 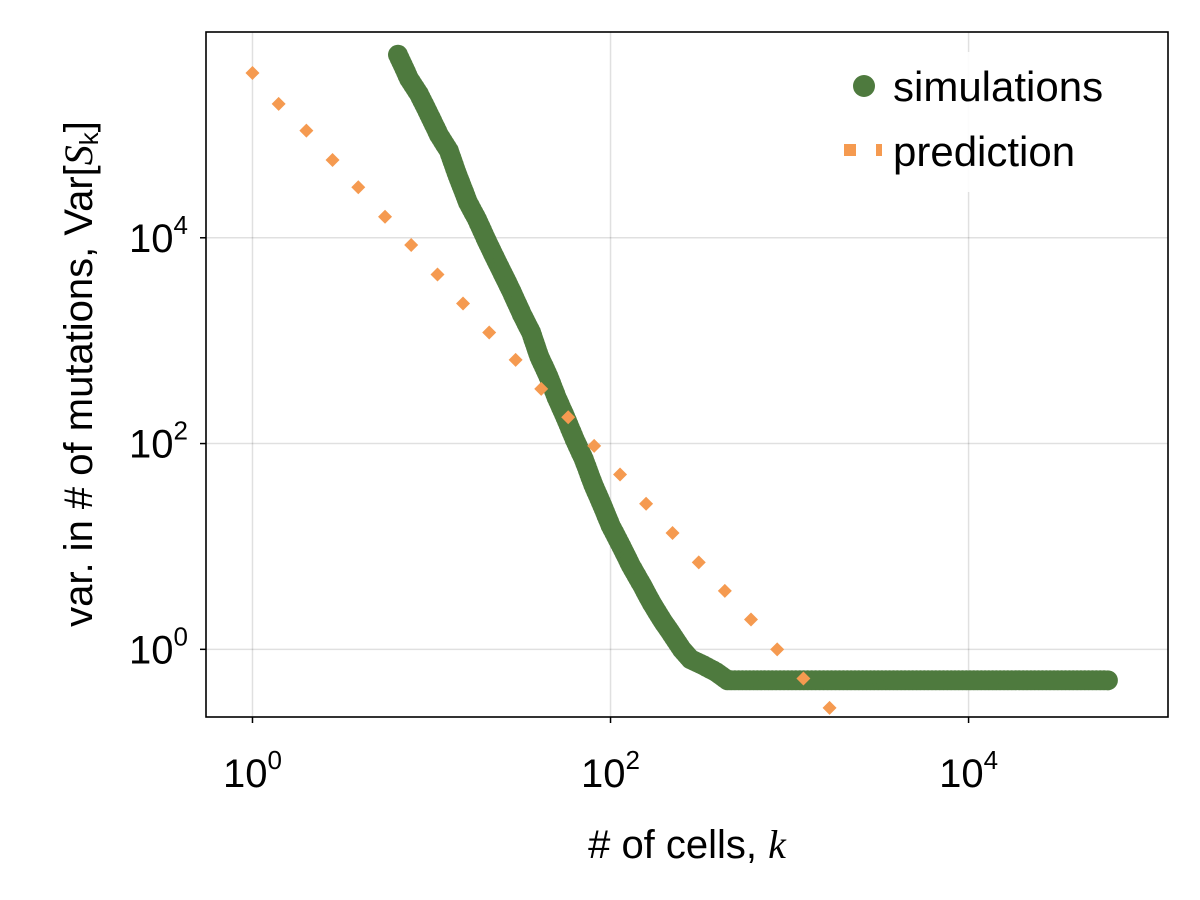 What do you see at coordinates (80, 374) in the screenshot?
I see `y-axis-label: var. in # of mutations, Var[Sk]` at bounding box center [80, 374].